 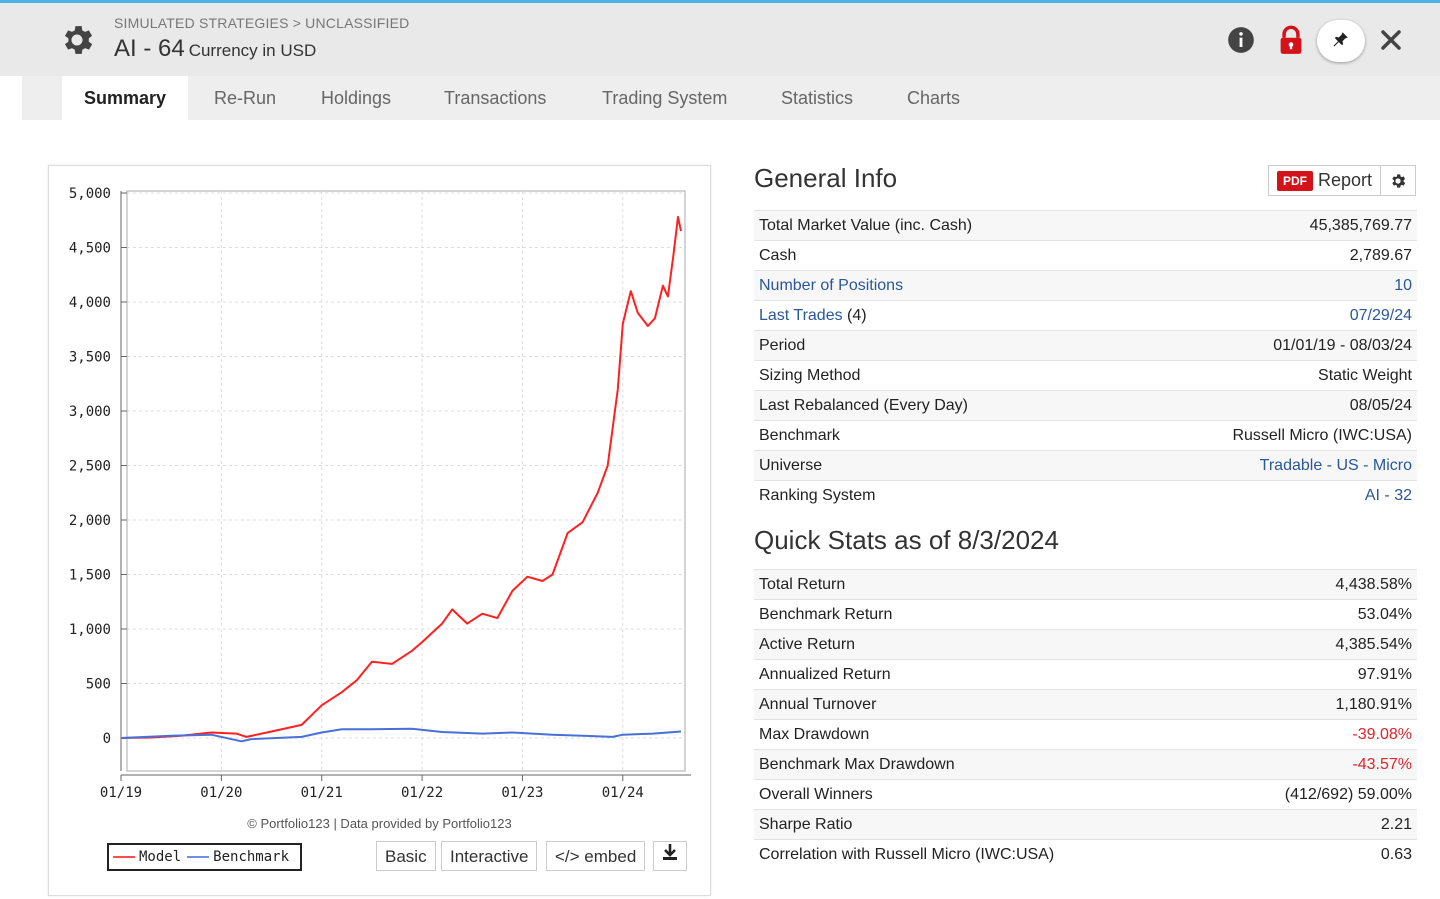 I want to click on x-tick-label: 01/23, so click(x=522, y=793).